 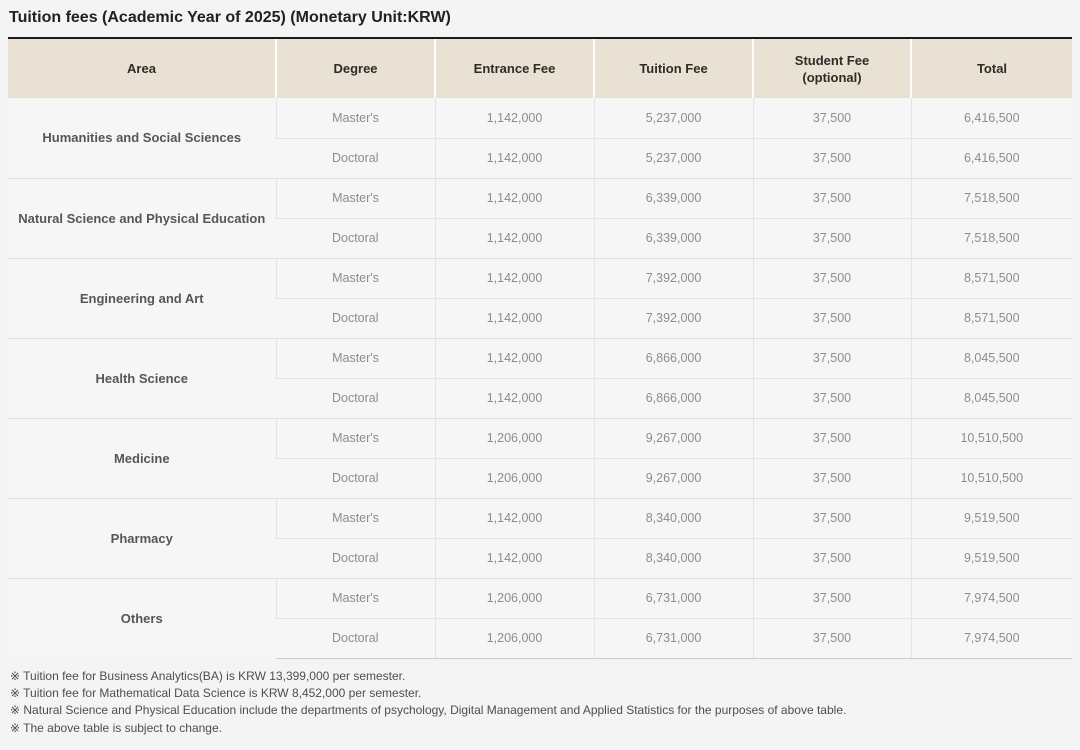 What do you see at coordinates (142, 377) in the screenshot?
I see `area-cell: Health Science` at bounding box center [142, 377].